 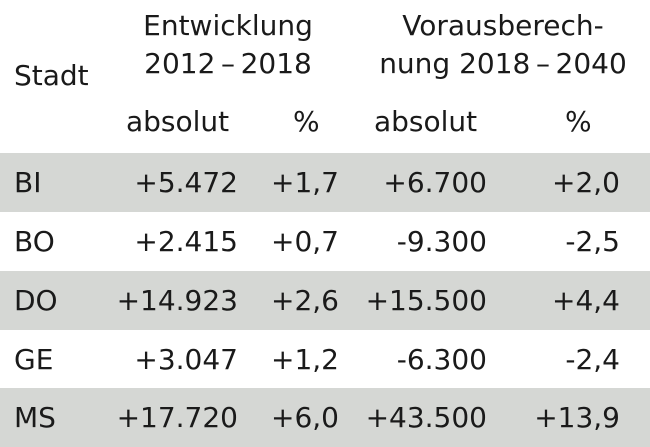 What do you see at coordinates (577, 417) in the screenshot?
I see `cell-percent-2018-2040: +13,9` at bounding box center [577, 417].